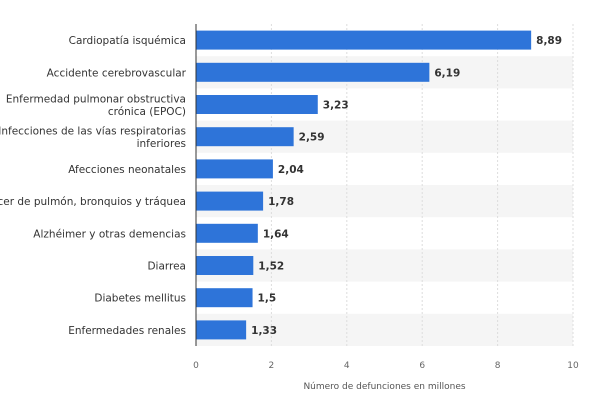 Image resolution: width=589 pixels, height=406 pixels. Describe the element at coordinates (264, 331) in the screenshot. I see `value-label: 1,33` at that location.